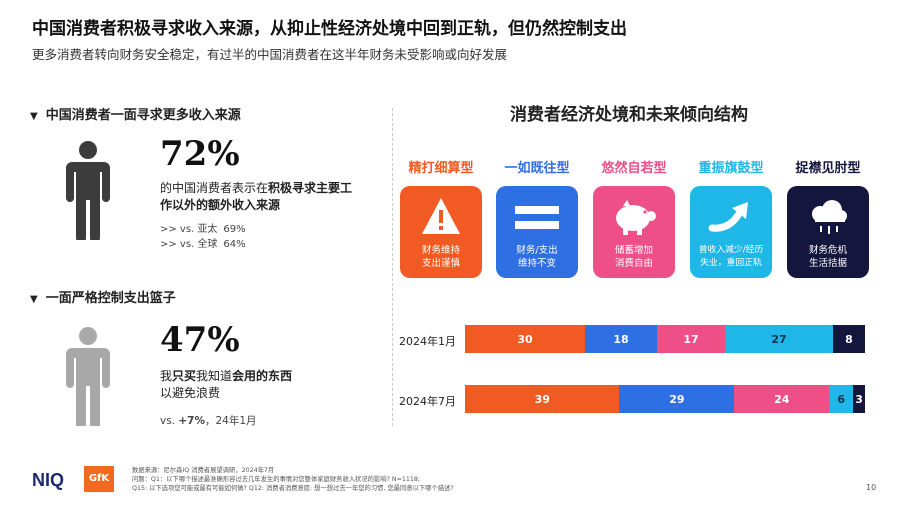 The width and height of the screenshot is (900, 506). I want to click on page-number: 10, so click(871, 487).